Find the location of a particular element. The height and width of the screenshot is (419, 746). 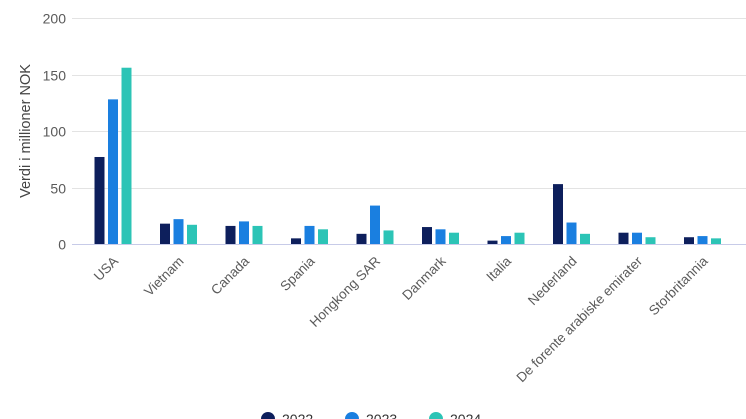

x-tick-label: Italia is located at coordinates (498, 268).